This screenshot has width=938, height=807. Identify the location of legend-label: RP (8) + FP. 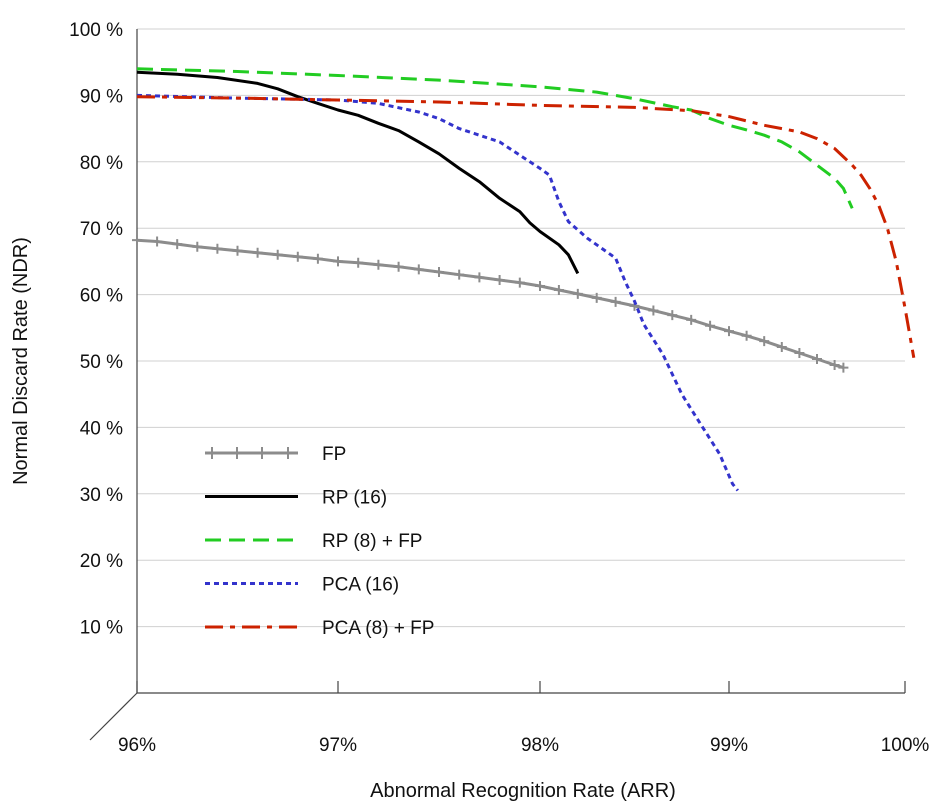
(372, 541).